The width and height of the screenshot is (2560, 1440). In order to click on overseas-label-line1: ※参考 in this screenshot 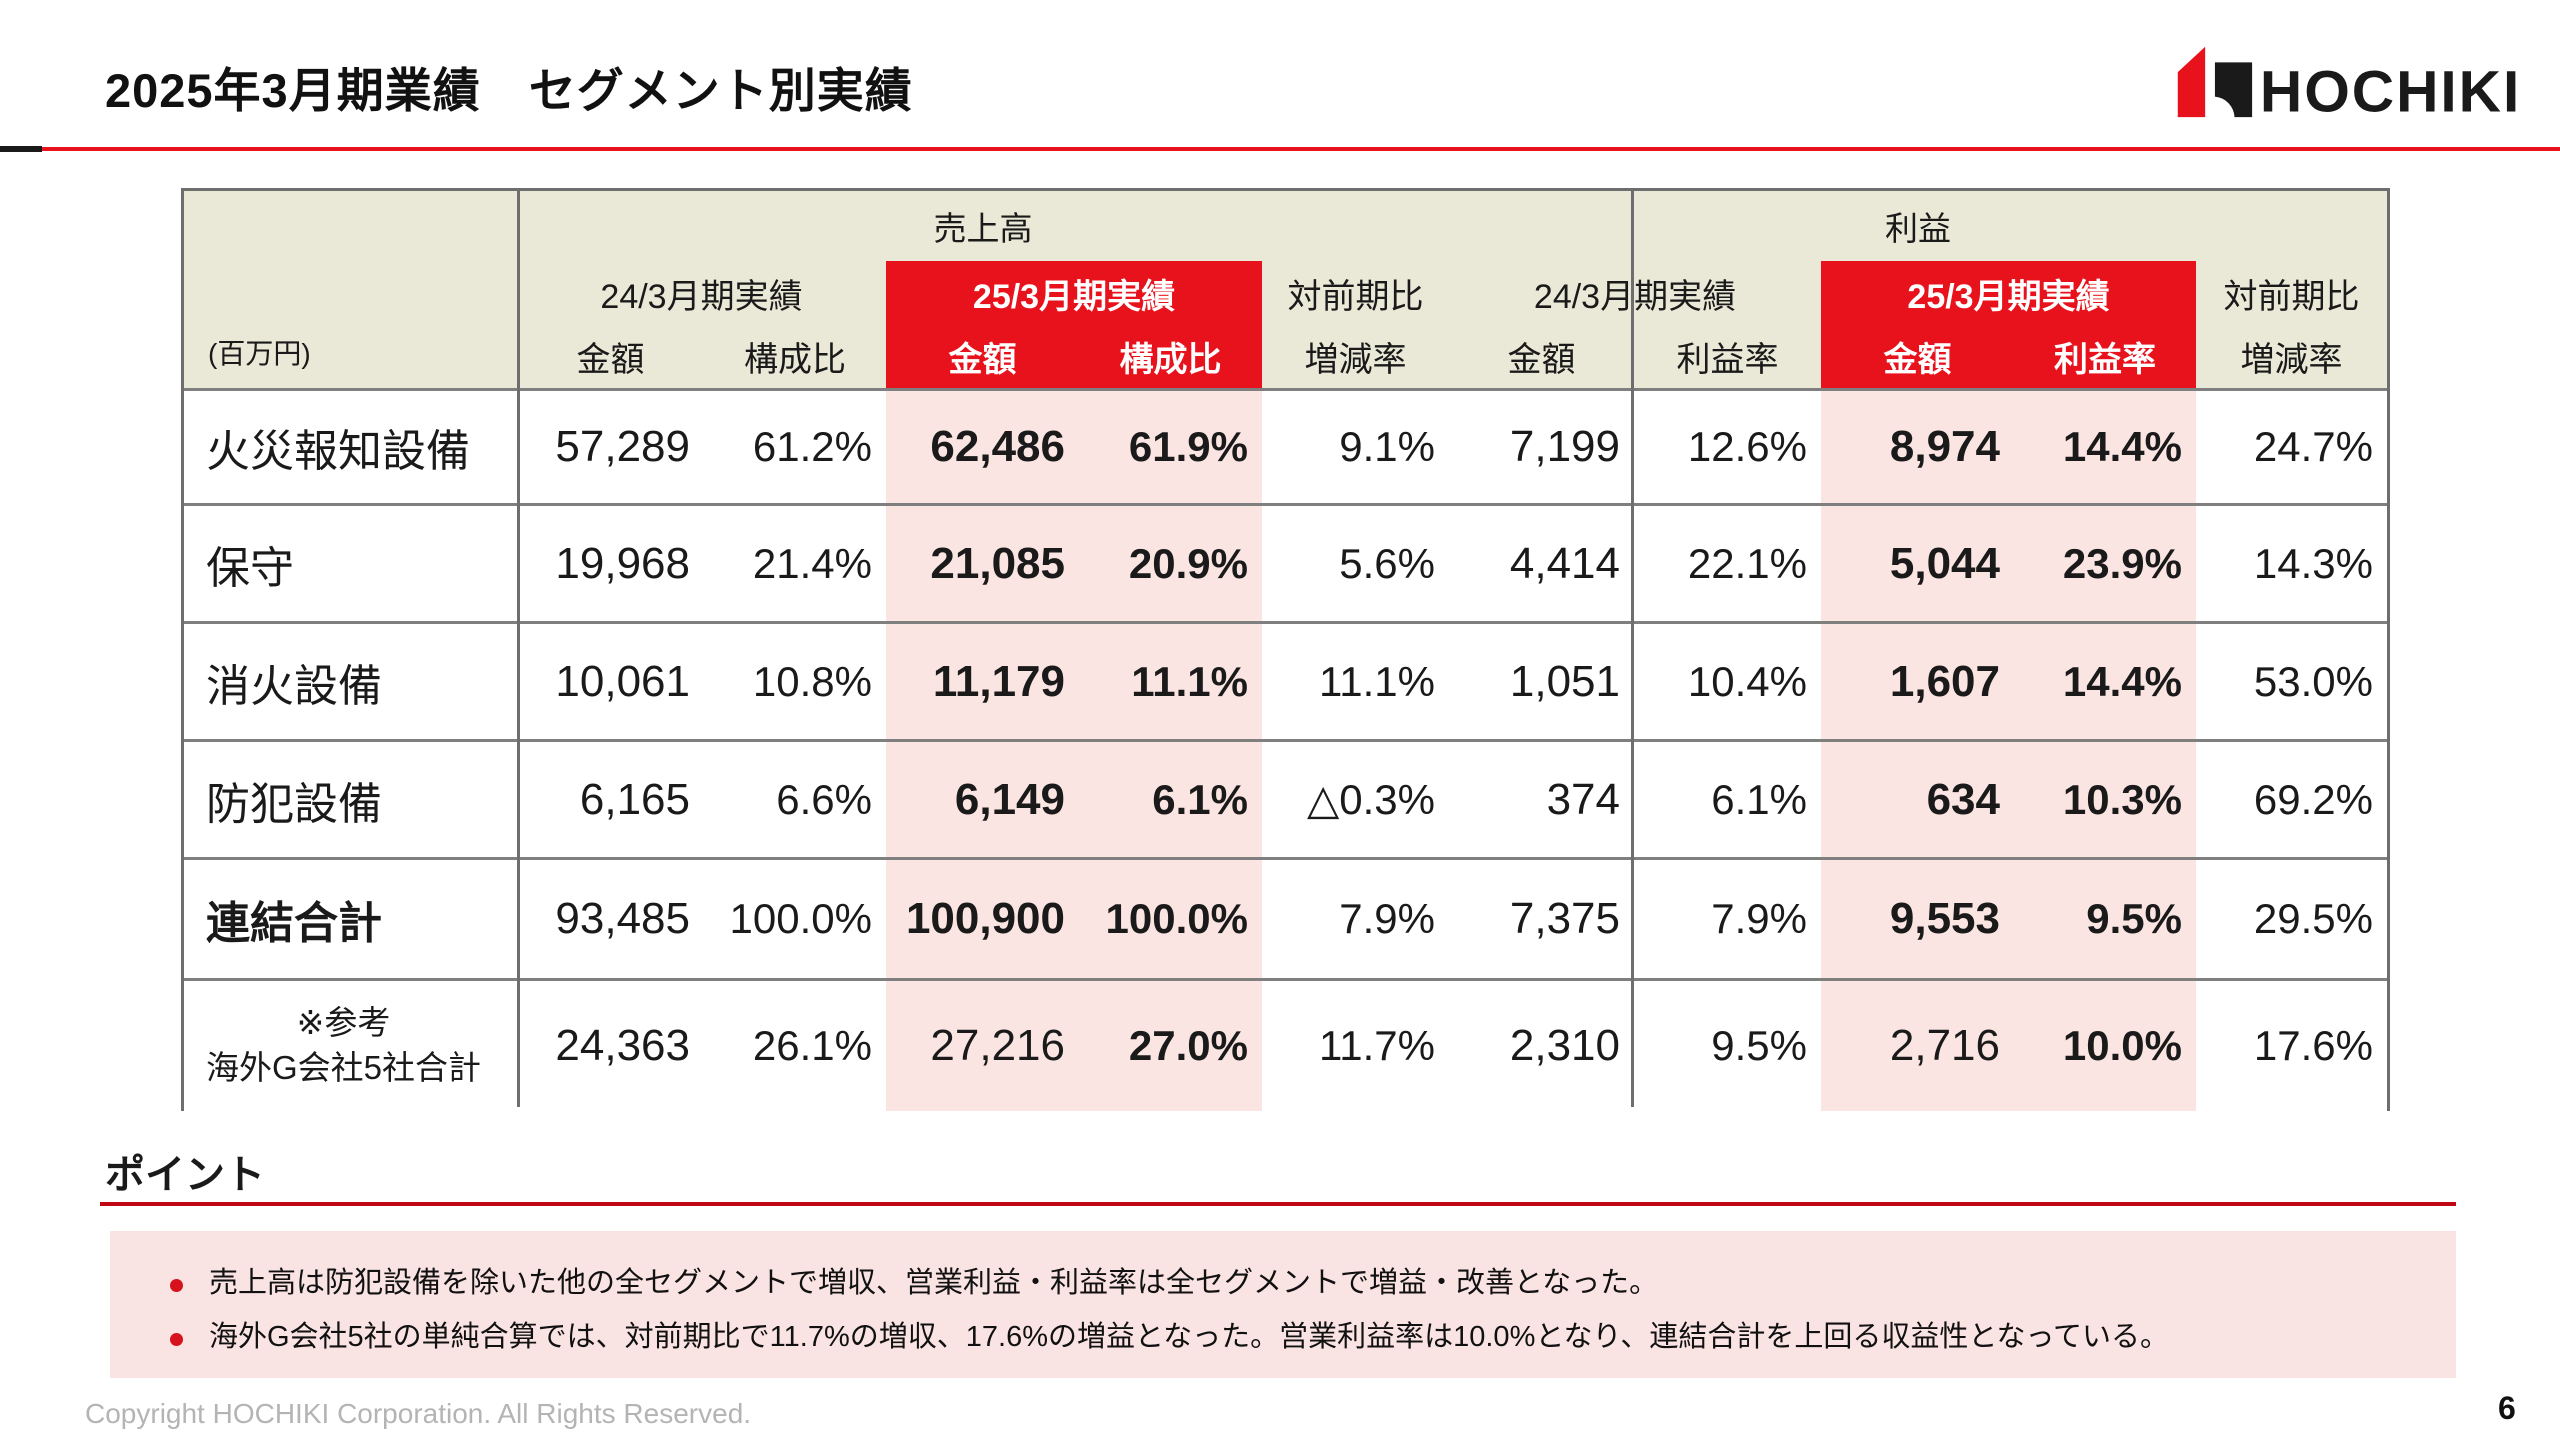, I will do `click(343, 1023)`.